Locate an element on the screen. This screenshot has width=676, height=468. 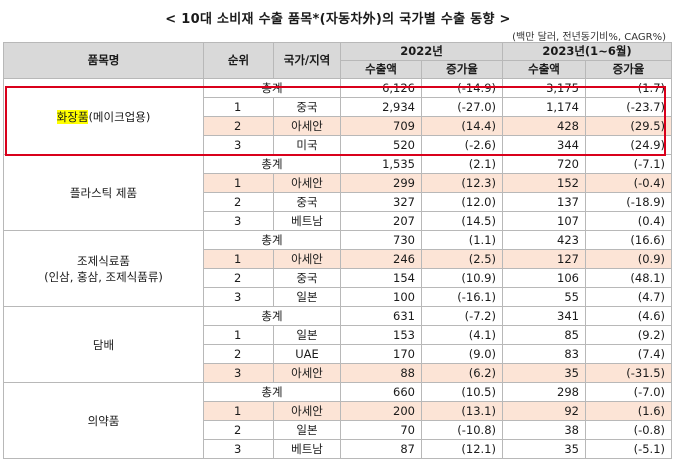
table-row: 1 아세안 246 (2.5) 127 (0.9) is located at coordinates (338, 259).